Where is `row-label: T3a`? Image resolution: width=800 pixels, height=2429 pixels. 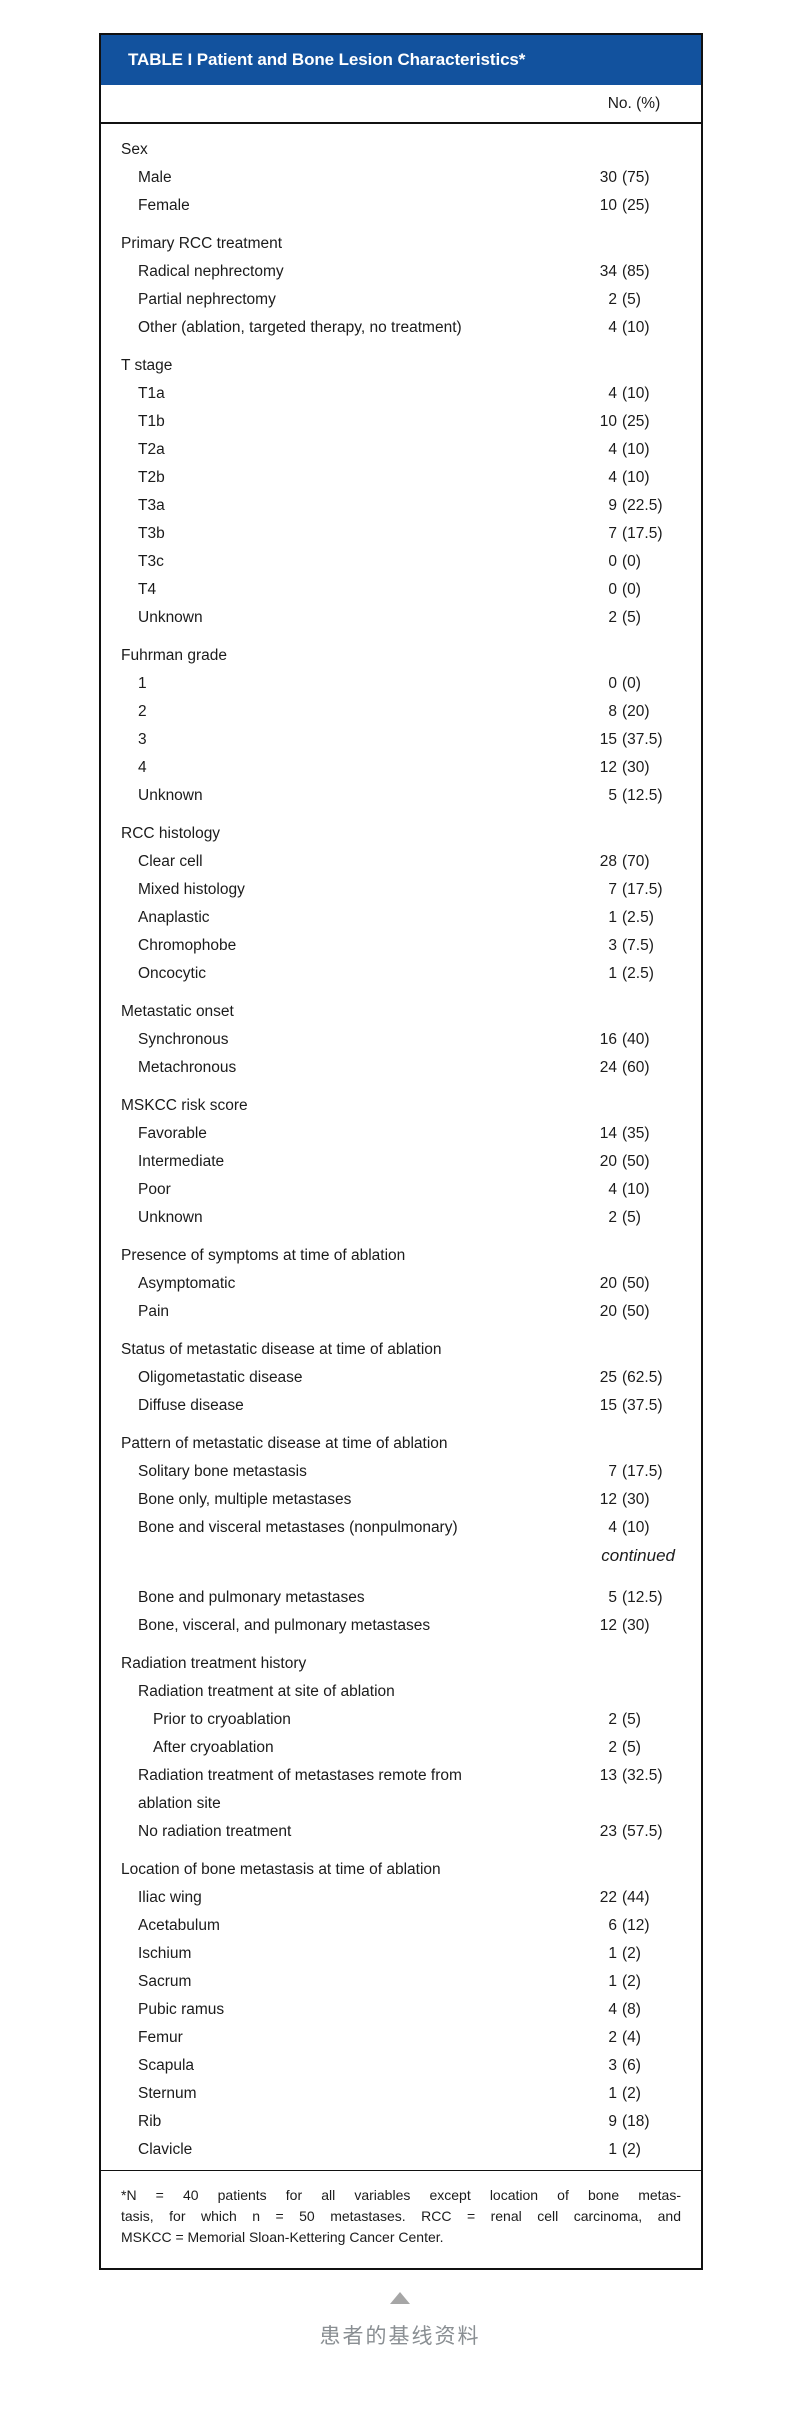
row-label: T3a is located at coordinates (151, 505).